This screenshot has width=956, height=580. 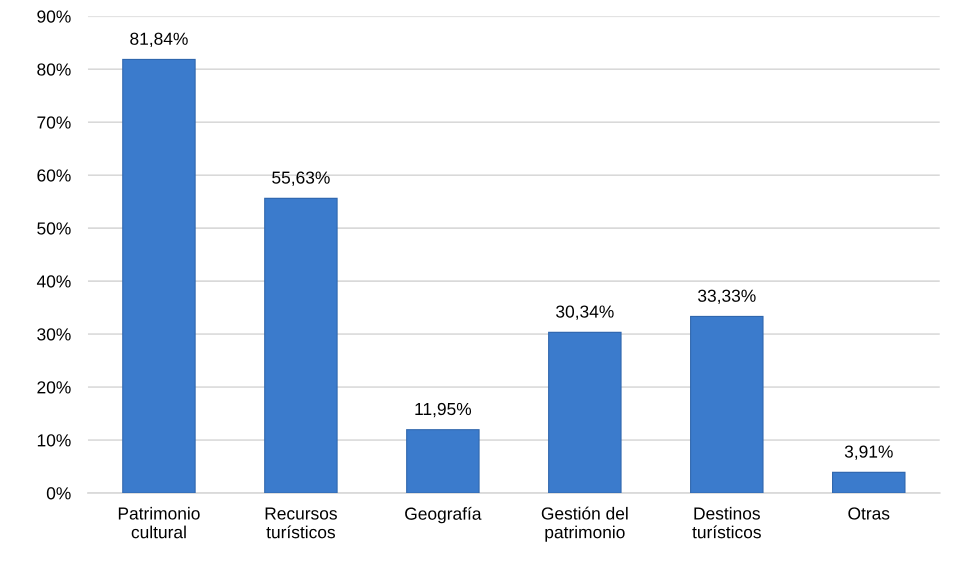 I want to click on y-tick-label: 30%, so click(x=54, y=334).